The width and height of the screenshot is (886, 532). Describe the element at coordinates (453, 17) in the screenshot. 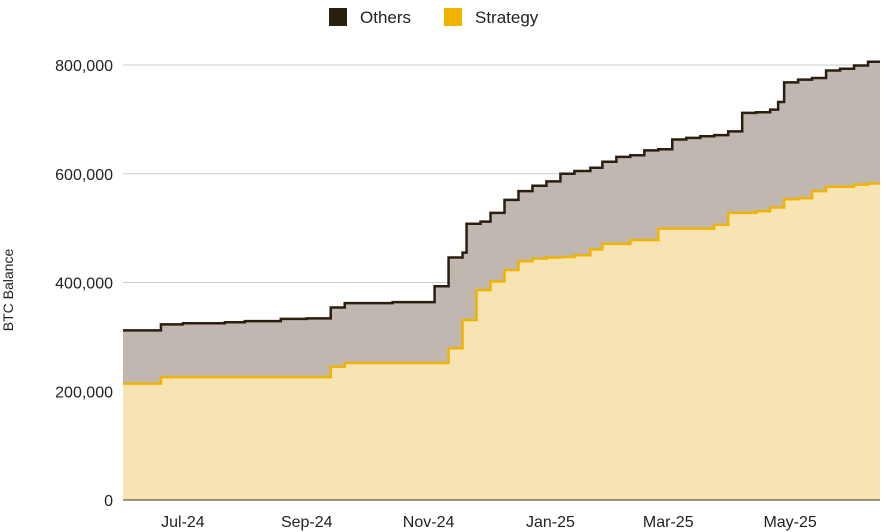

I see `legend-swatch-strategy` at that location.